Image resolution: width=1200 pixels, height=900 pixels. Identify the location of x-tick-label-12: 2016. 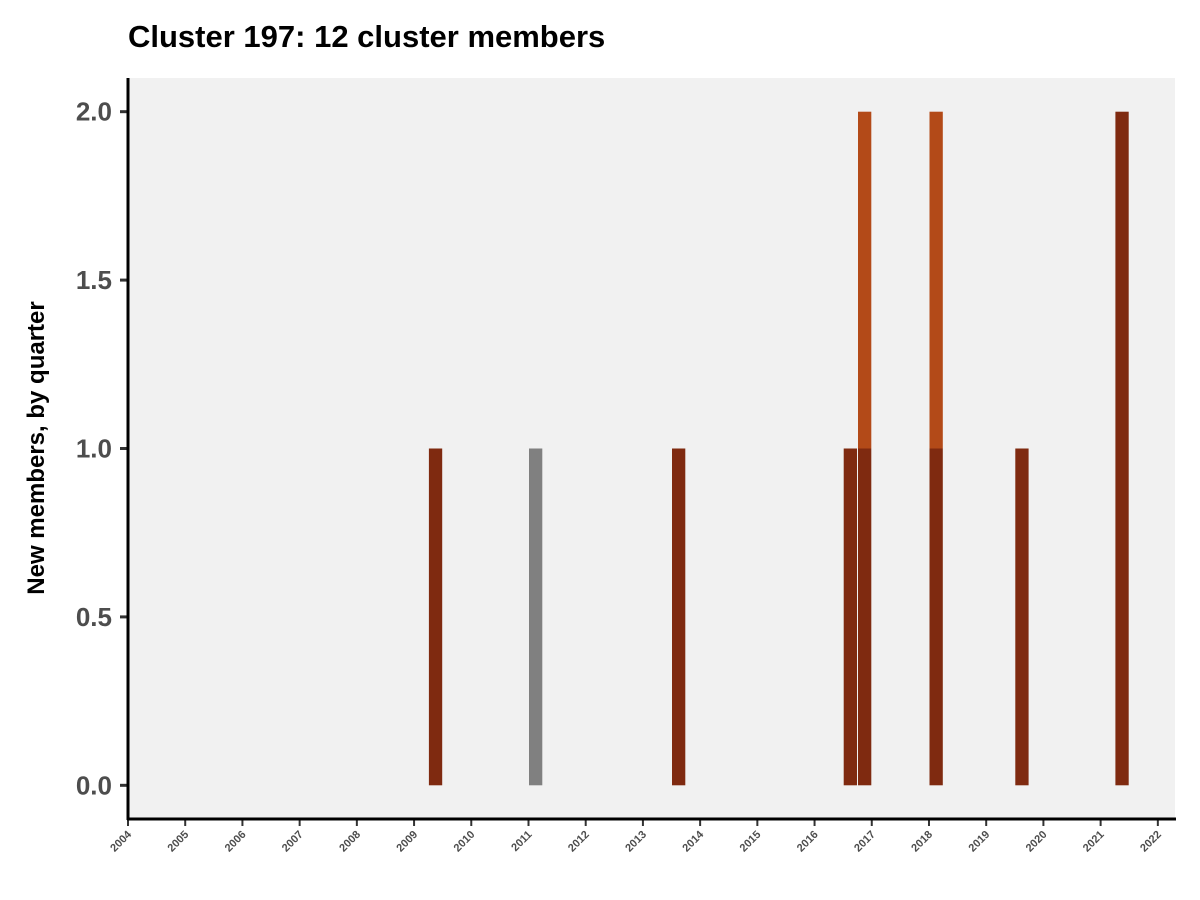
(808, 842).